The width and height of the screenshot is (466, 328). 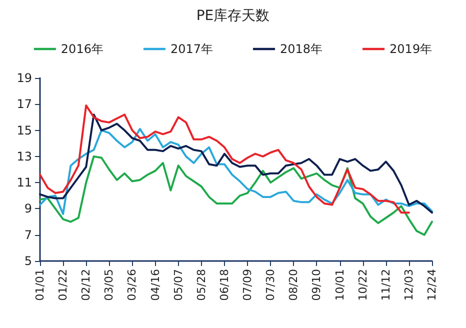 What do you see at coordinates (28, 235) in the screenshot?
I see `y-tick-label: 7` at bounding box center [28, 235].